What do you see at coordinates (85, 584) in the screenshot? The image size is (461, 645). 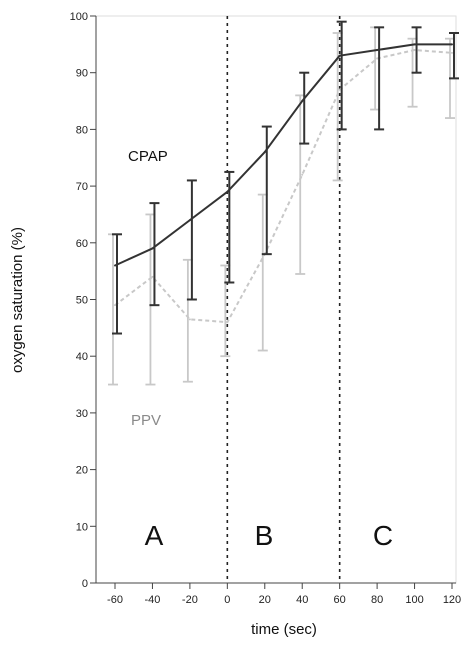 I see `y-tick-label: 0` at bounding box center [85, 584].